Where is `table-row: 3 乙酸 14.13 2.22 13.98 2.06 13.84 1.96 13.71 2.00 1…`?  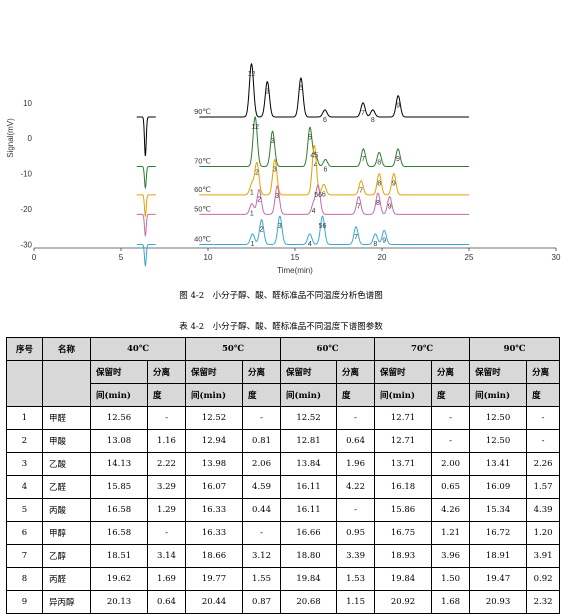 table-row: 3 乙酸 14.13 2.22 13.98 2.06 13.84 1.96 13.71 2.00 1… is located at coordinates (283, 464).